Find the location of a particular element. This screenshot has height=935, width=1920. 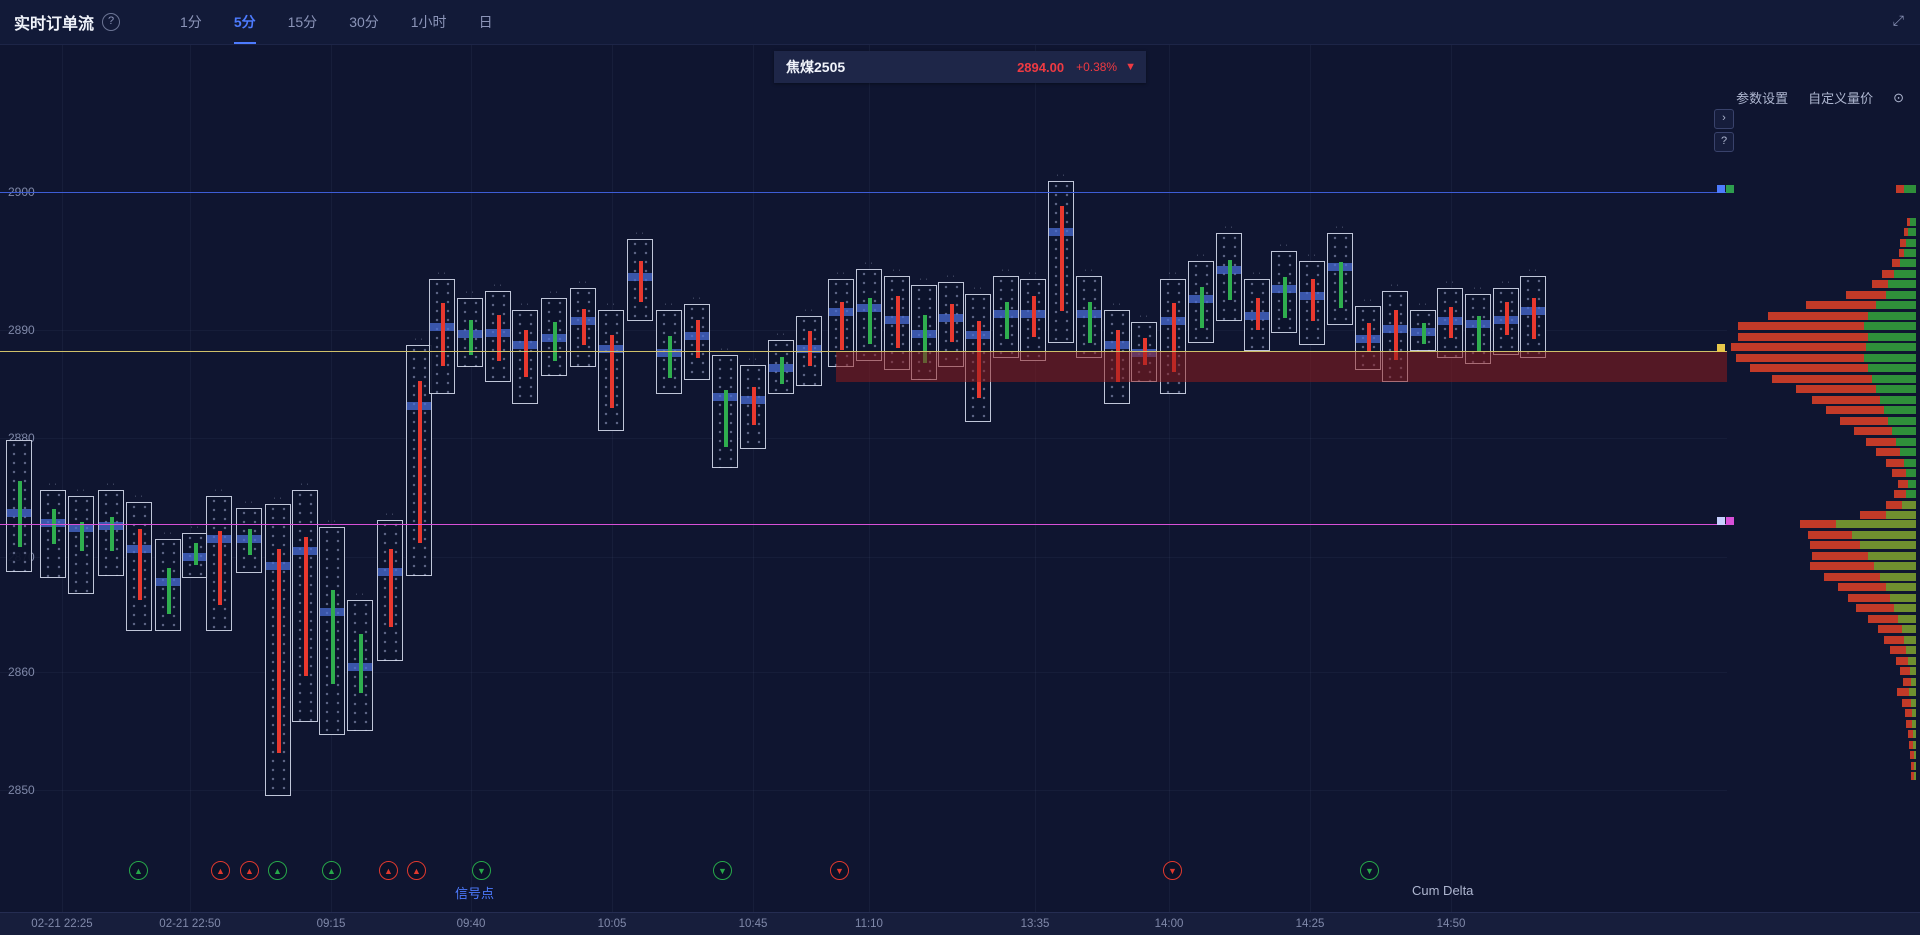

tab-15min: 15分 is located at coordinates (302, 22).